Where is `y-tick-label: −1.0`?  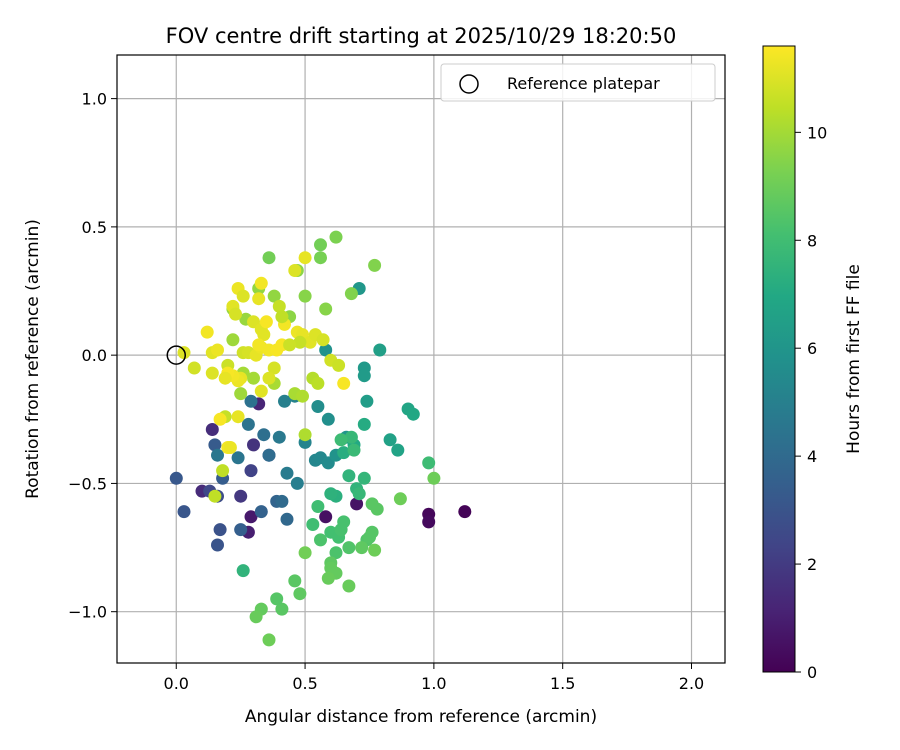
y-tick-label: −1.0 is located at coordinates (87, 612).